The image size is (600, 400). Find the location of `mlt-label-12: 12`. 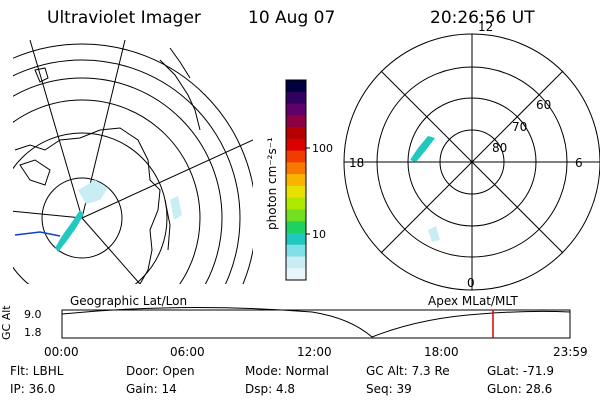

mlt-label-12: 12 is located at coordinates (486, 27).